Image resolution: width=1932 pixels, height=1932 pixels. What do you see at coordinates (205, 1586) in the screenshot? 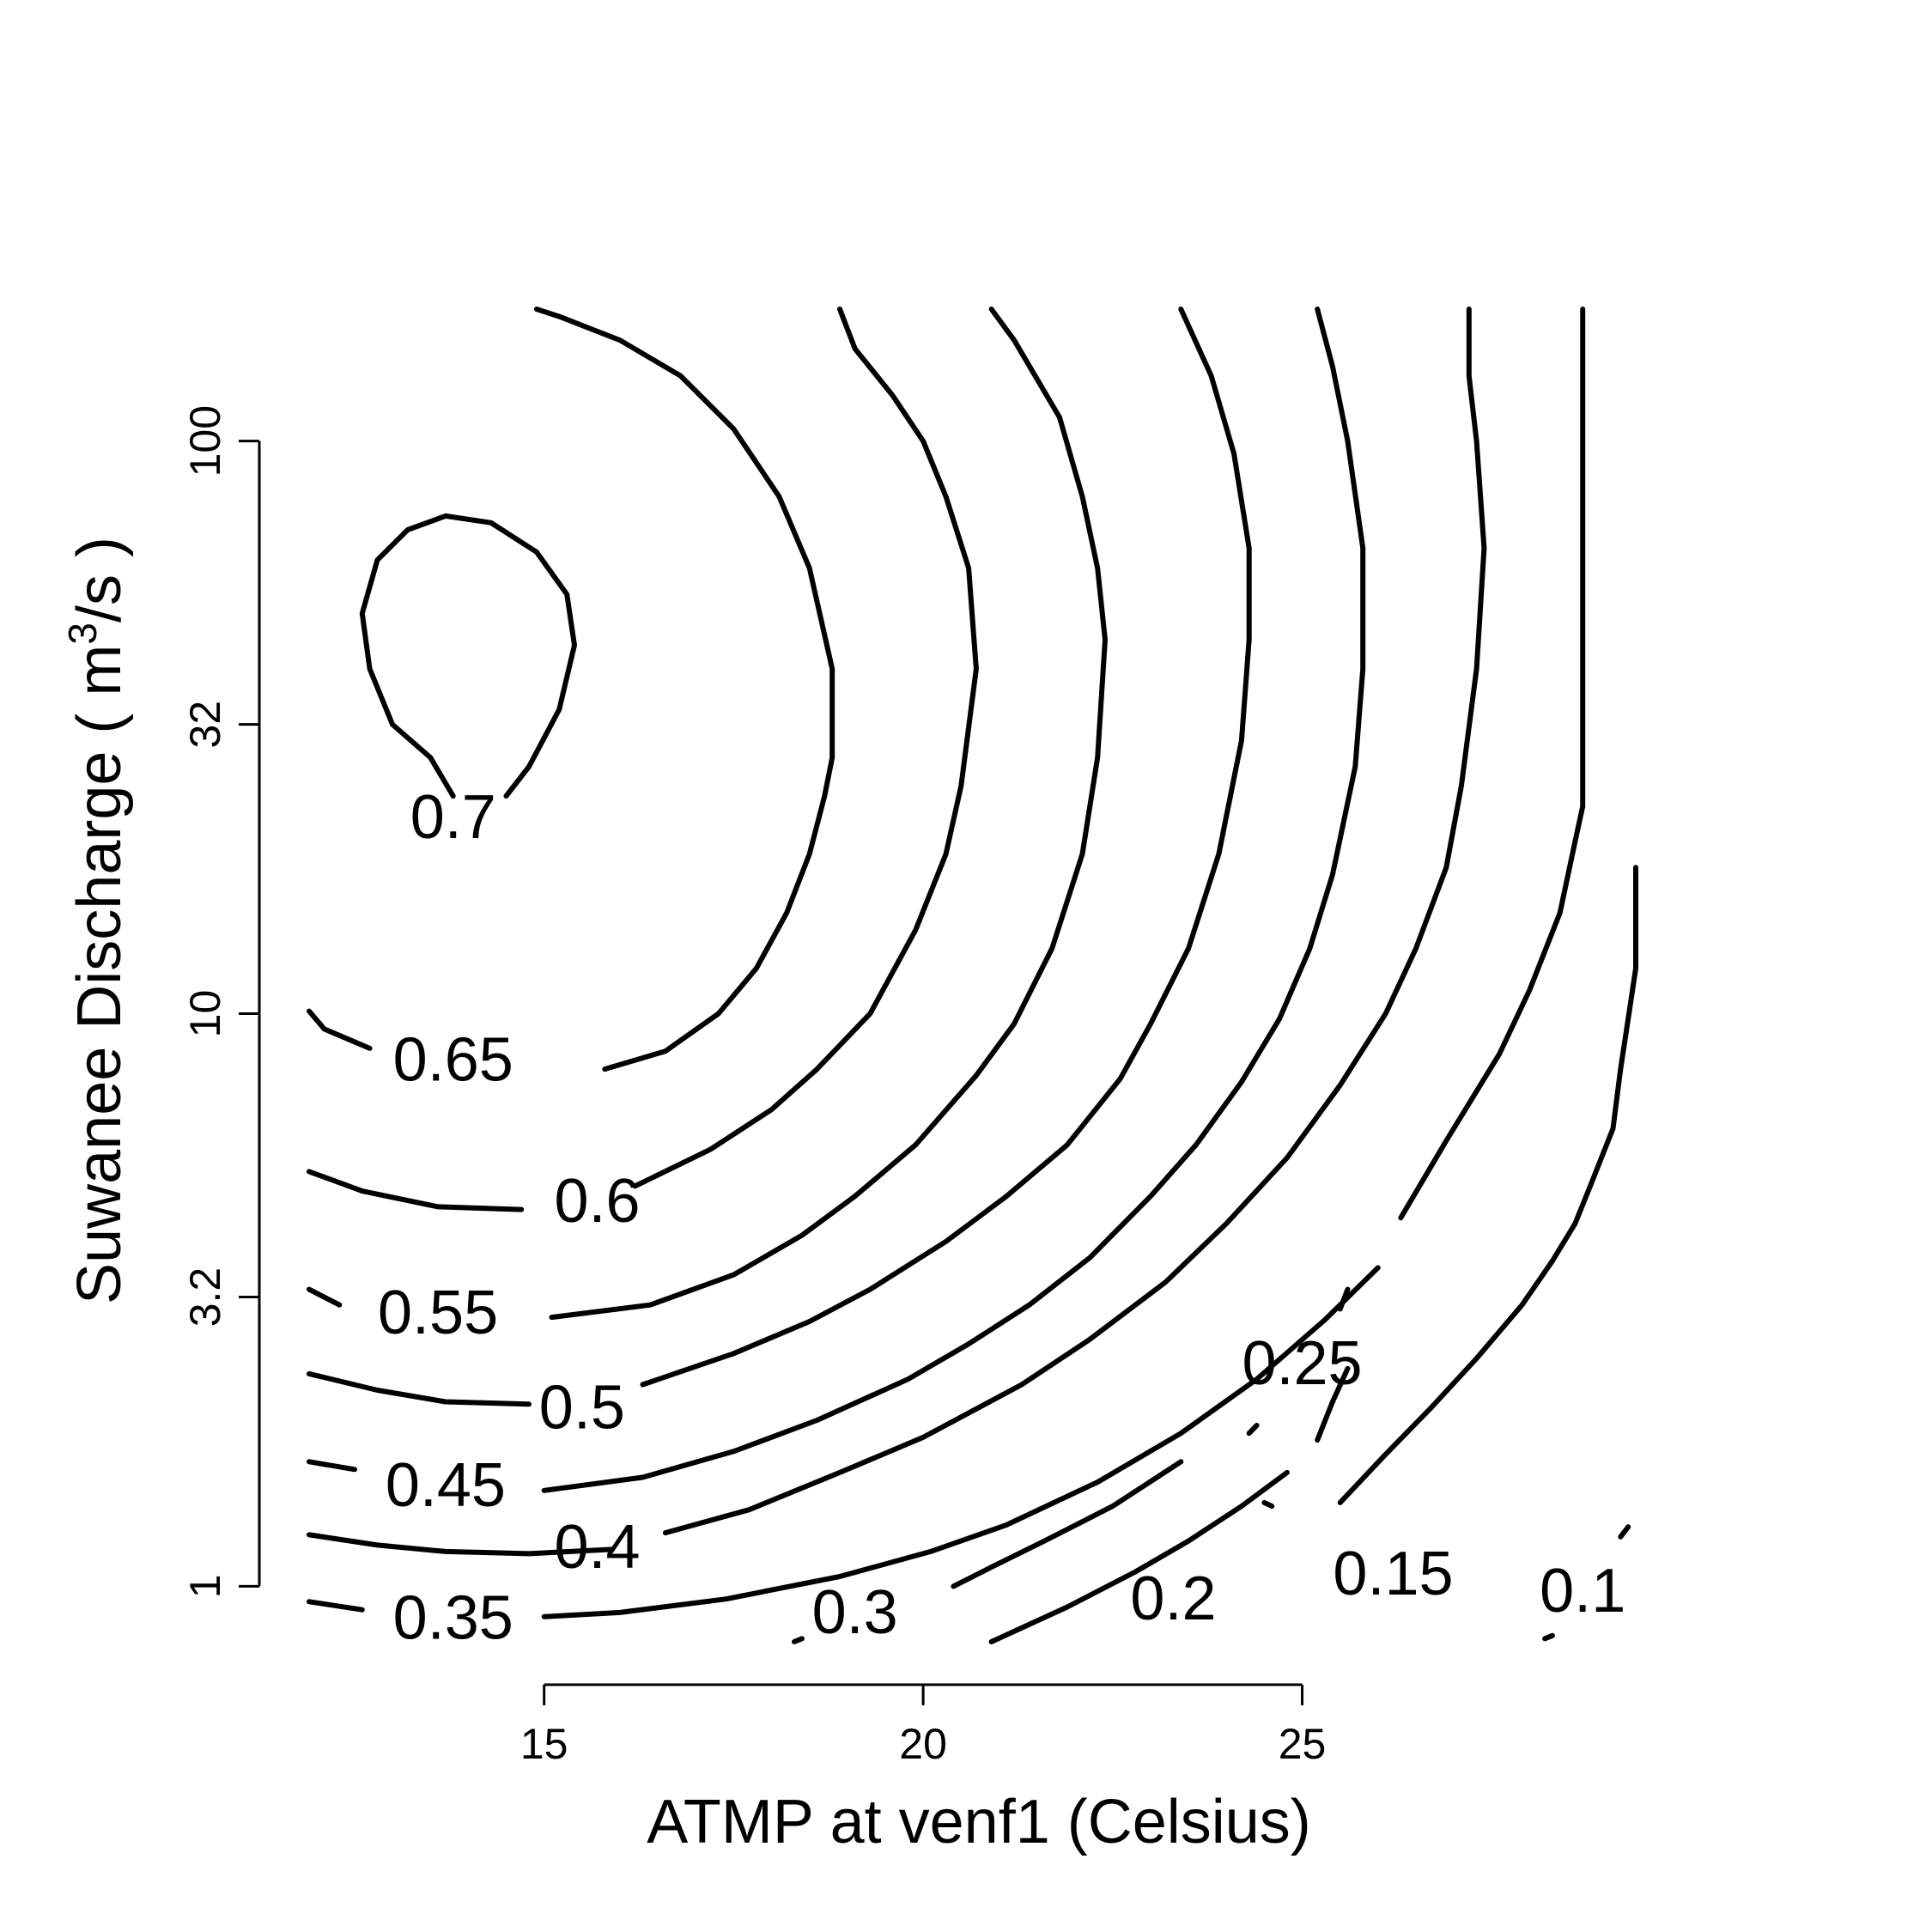
I see `y-tick-label: 1` at bounding box center [205, 1586].